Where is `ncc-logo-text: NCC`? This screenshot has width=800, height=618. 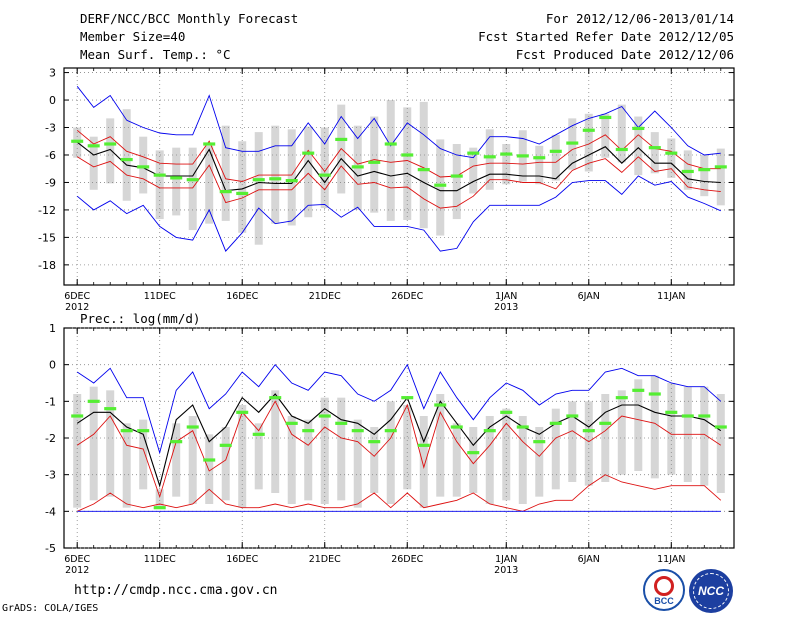
ncc-logo-text: NCC is located at coordinates (711, 591).